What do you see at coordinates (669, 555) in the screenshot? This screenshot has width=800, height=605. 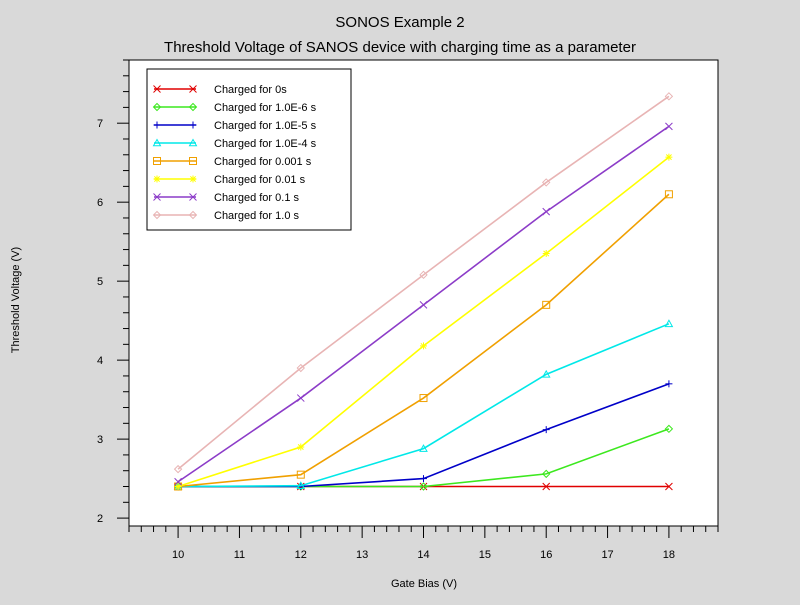 I see `x-tick-label: 18` at bounding box center [669, 555].